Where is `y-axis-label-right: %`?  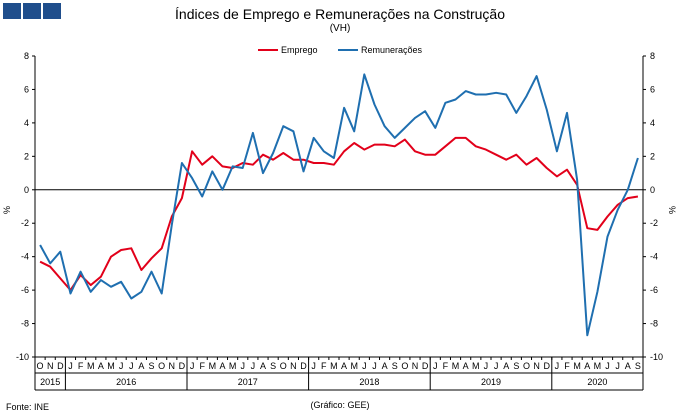 y-axis-label-right: % is located at coordinates (672, 210).